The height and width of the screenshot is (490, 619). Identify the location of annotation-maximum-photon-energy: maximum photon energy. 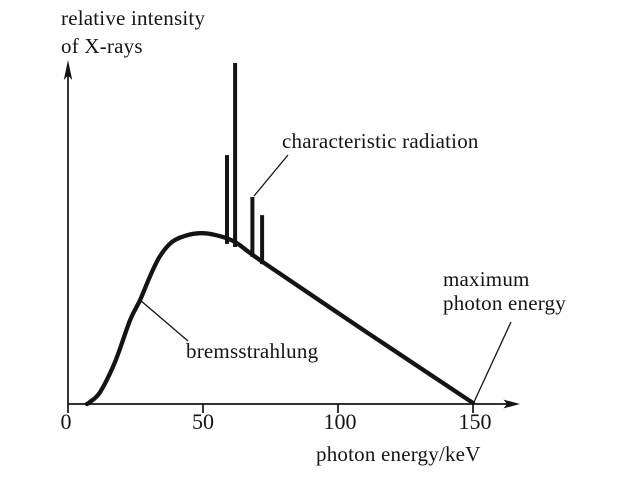
(504, 291).